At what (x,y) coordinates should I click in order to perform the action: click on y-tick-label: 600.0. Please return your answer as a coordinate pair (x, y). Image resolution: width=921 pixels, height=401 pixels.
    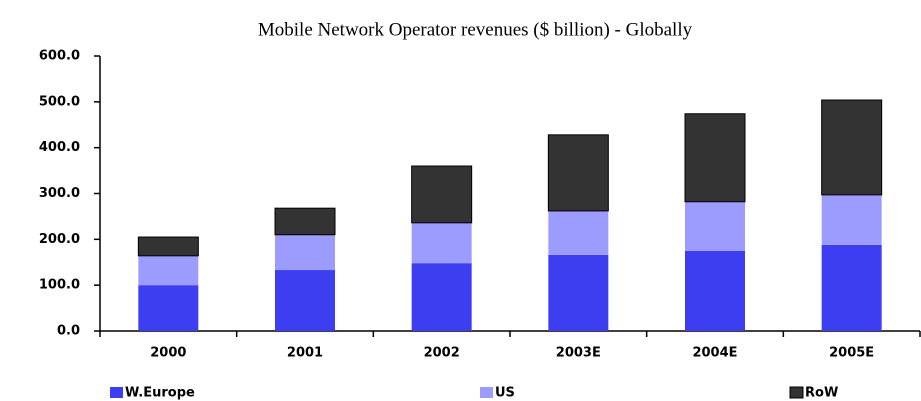
    Looking at the image, I should click on (59, 56).